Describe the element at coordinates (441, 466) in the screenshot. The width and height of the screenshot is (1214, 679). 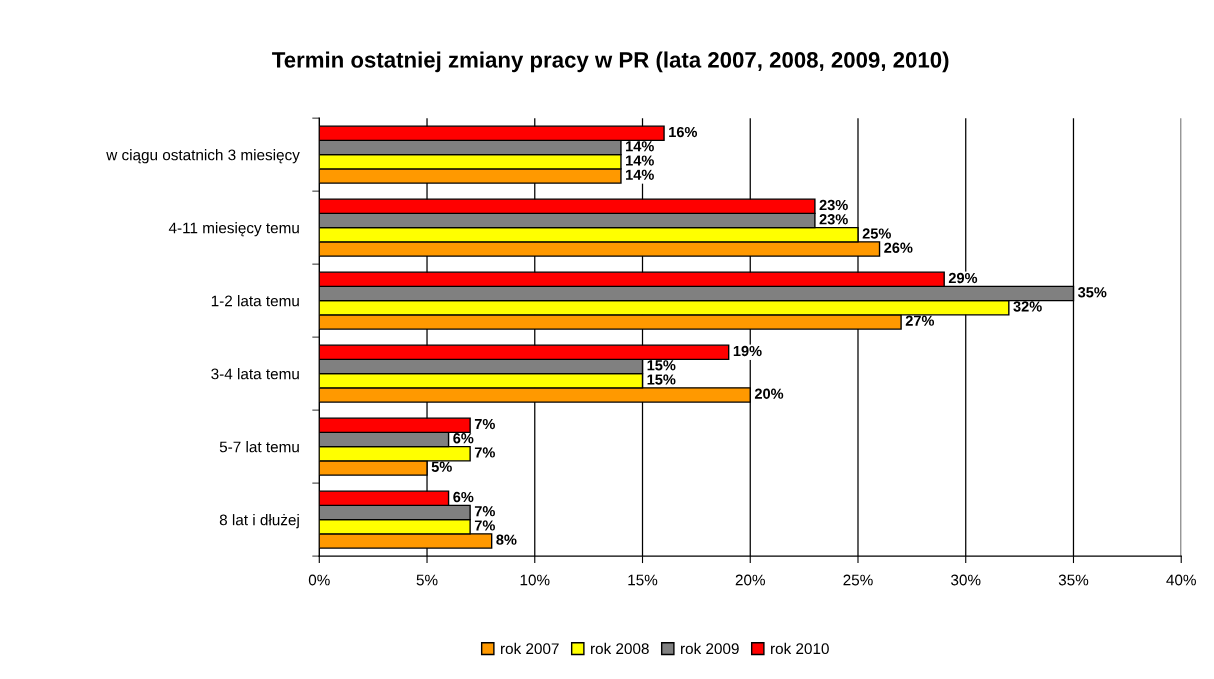
I see `data-label: 5%` at that location.